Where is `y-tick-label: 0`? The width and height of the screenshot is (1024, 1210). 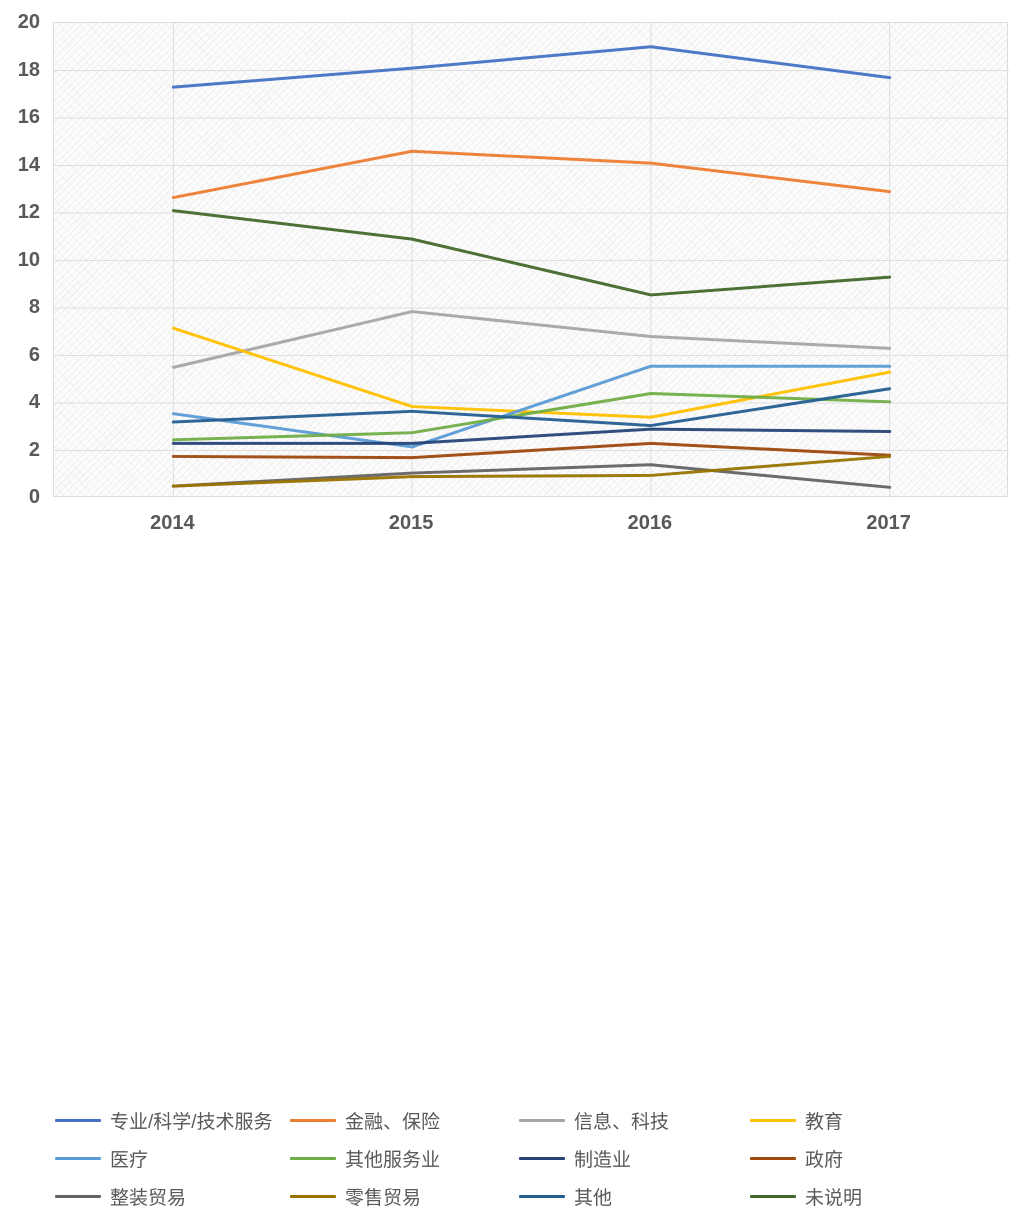
y-tick-label: 0 is located at coordinates (34, 497).